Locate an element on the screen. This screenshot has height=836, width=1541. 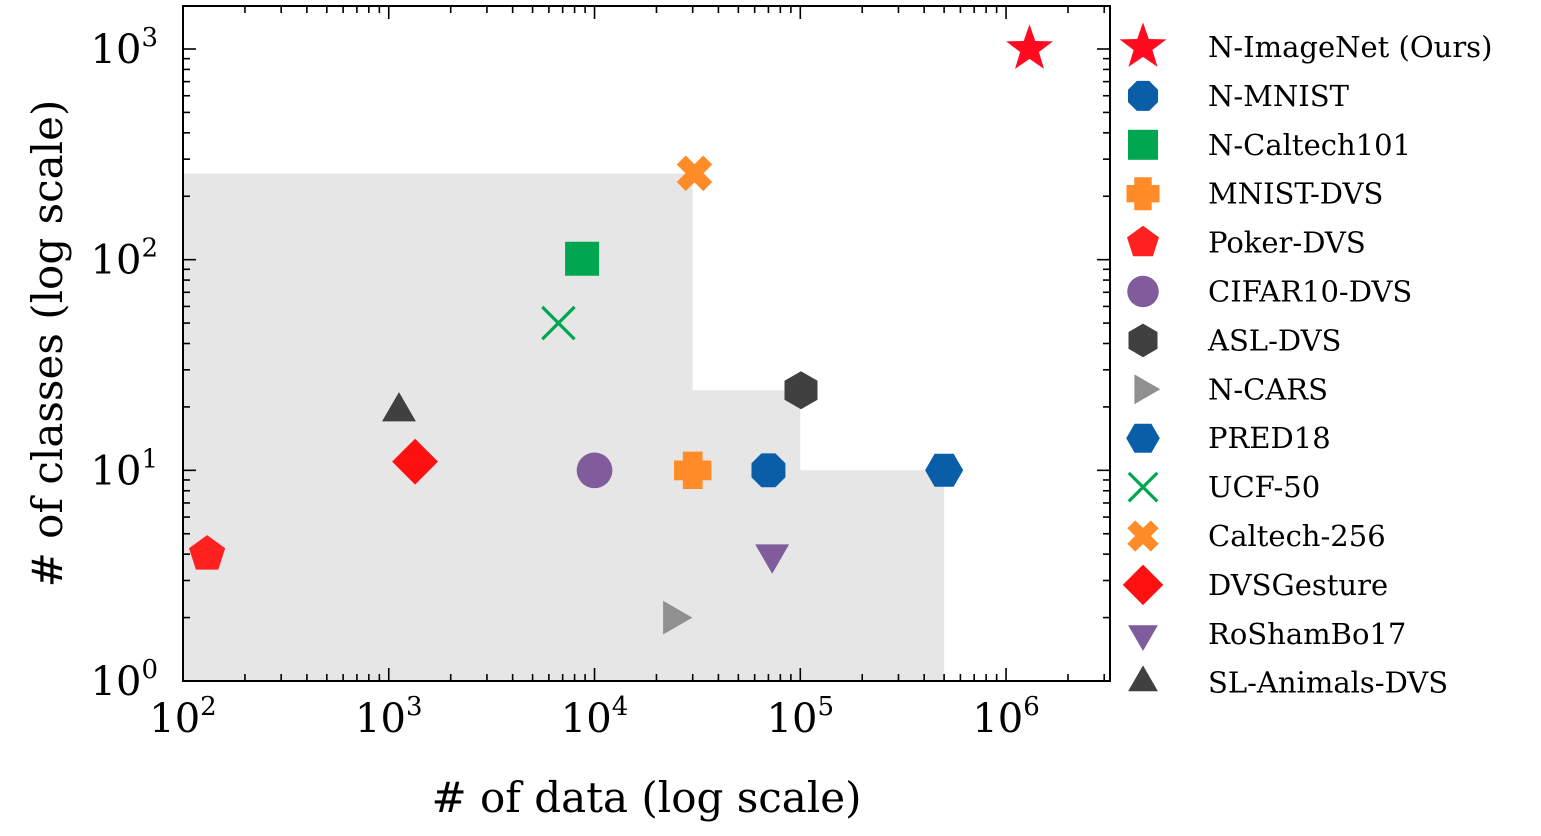
marker-cifar10-dvs is located at coordinates (594, 470).